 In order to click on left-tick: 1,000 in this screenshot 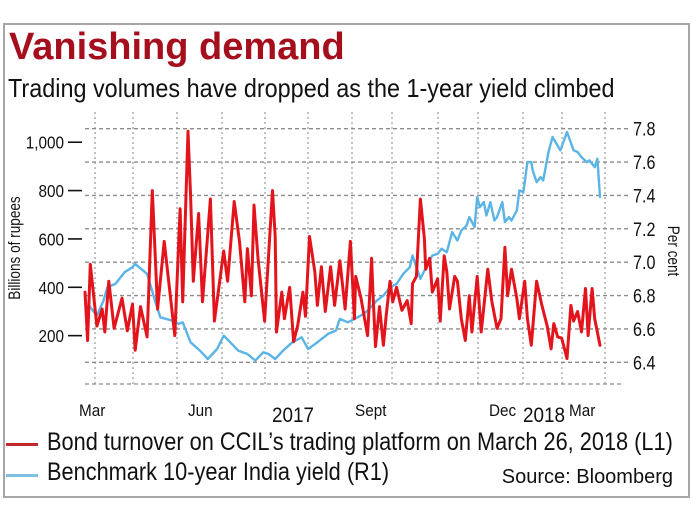, I will do `click(54, 143)`.